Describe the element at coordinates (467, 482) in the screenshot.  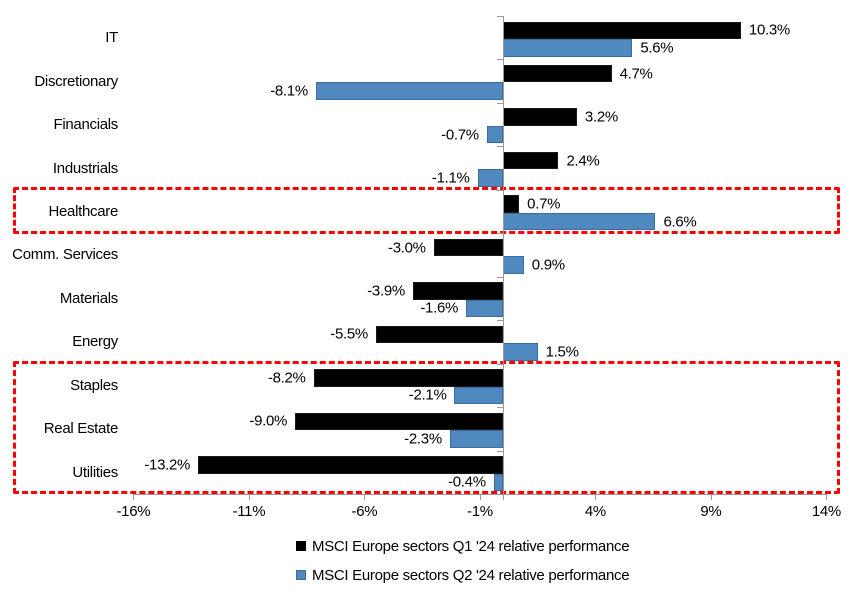
I see `value-label-q2: -0.4%` at that location.